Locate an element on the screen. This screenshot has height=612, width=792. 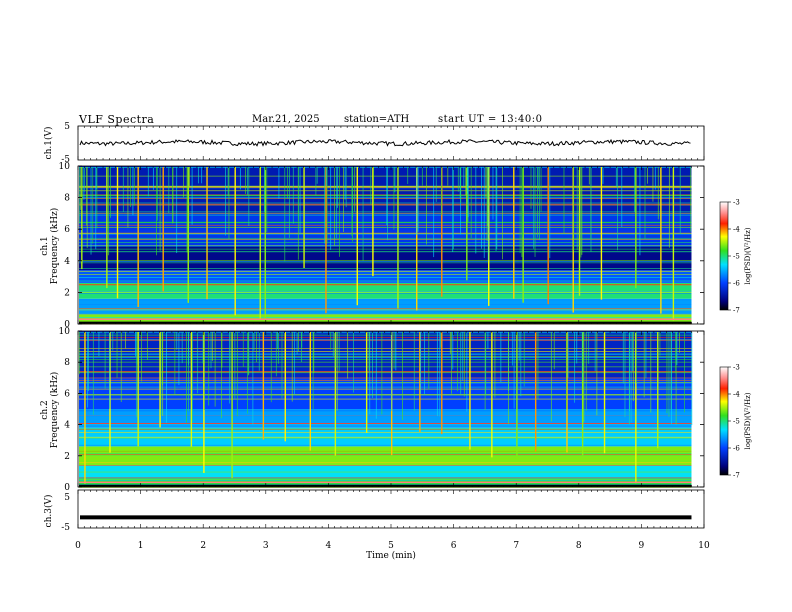
x-tick-6: 6 is located at coordinates (454, 546).